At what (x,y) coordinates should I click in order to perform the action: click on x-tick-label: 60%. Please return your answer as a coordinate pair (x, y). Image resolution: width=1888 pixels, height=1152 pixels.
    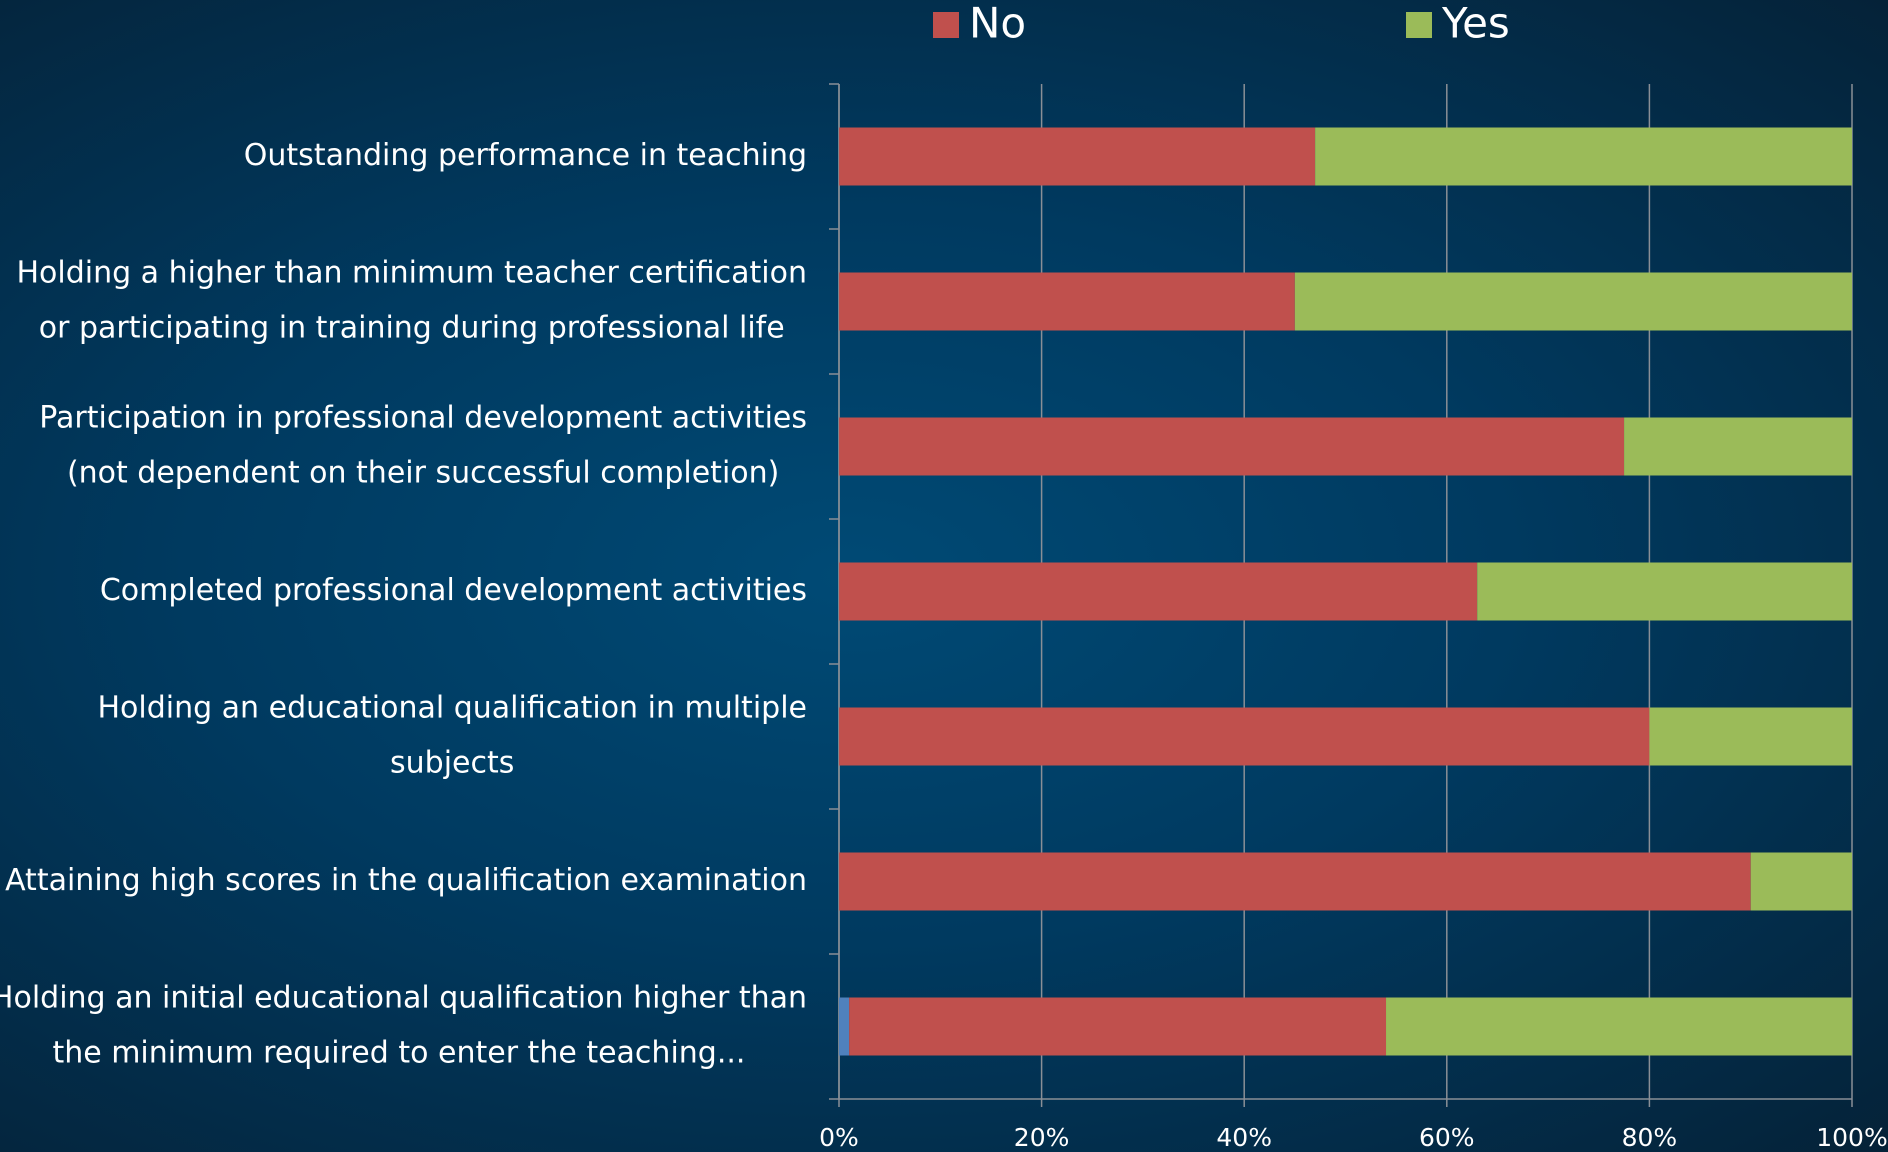
    Looking at the image, I should click on (1447, 1137).